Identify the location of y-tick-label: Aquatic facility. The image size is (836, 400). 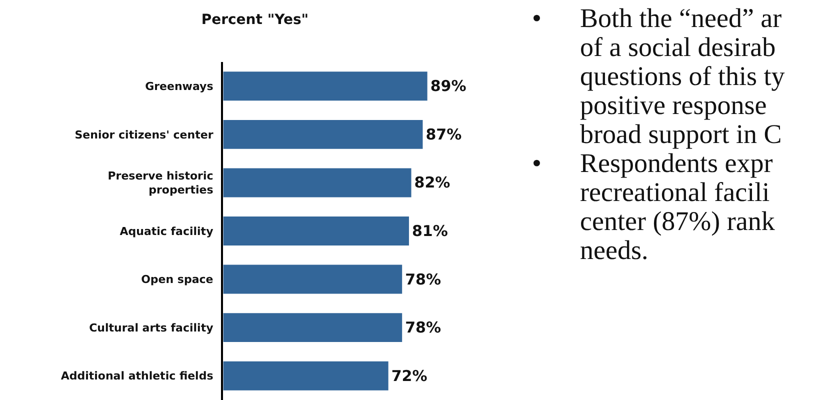
(167, 231).